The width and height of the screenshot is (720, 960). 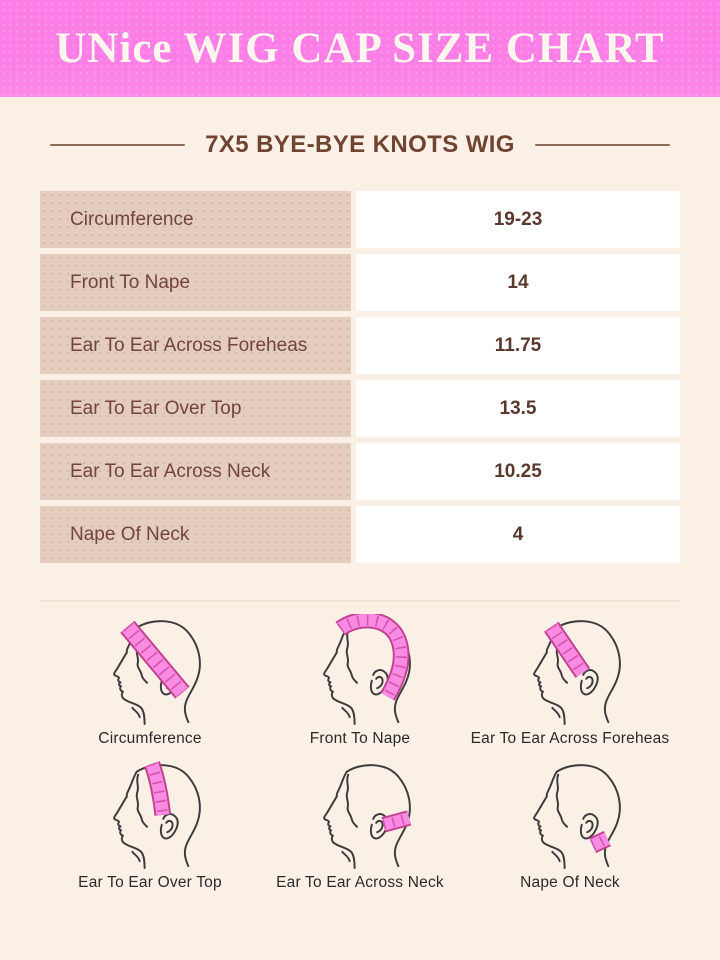 I want to click on tape-ear-to-ear-across-foreheas-icon, so click(x=570, y=670).